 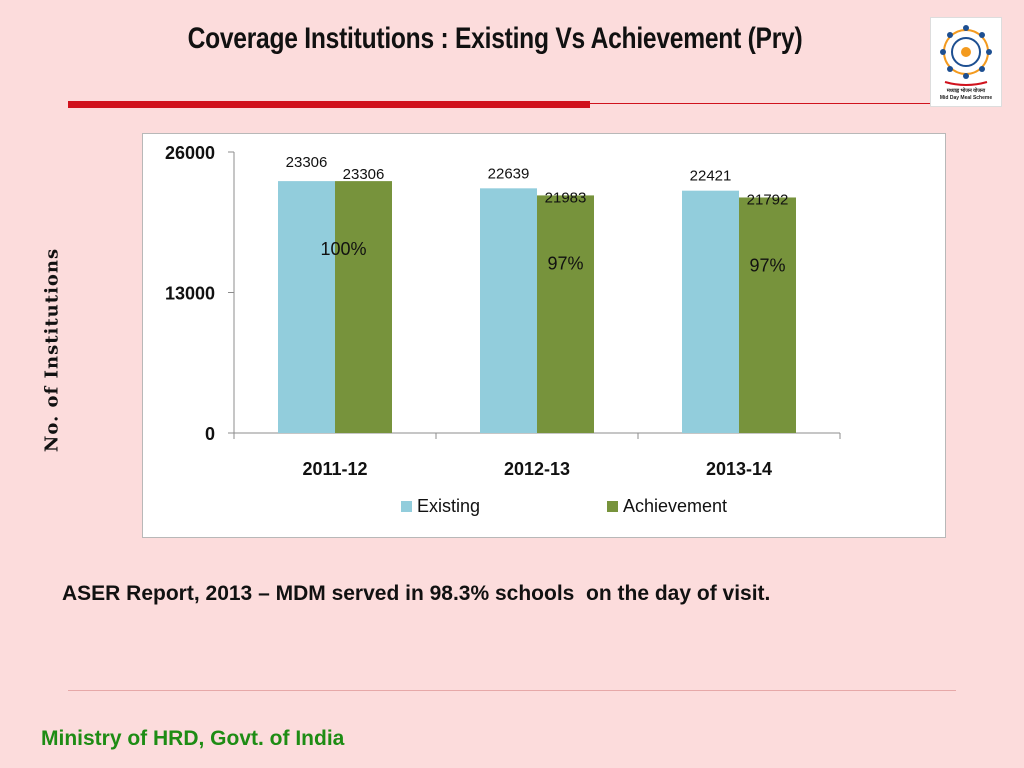 What do you see at coordinates (406, 506) in the screenshot?
I see `legend-swatch-existing` at bounding box center [406, 506].